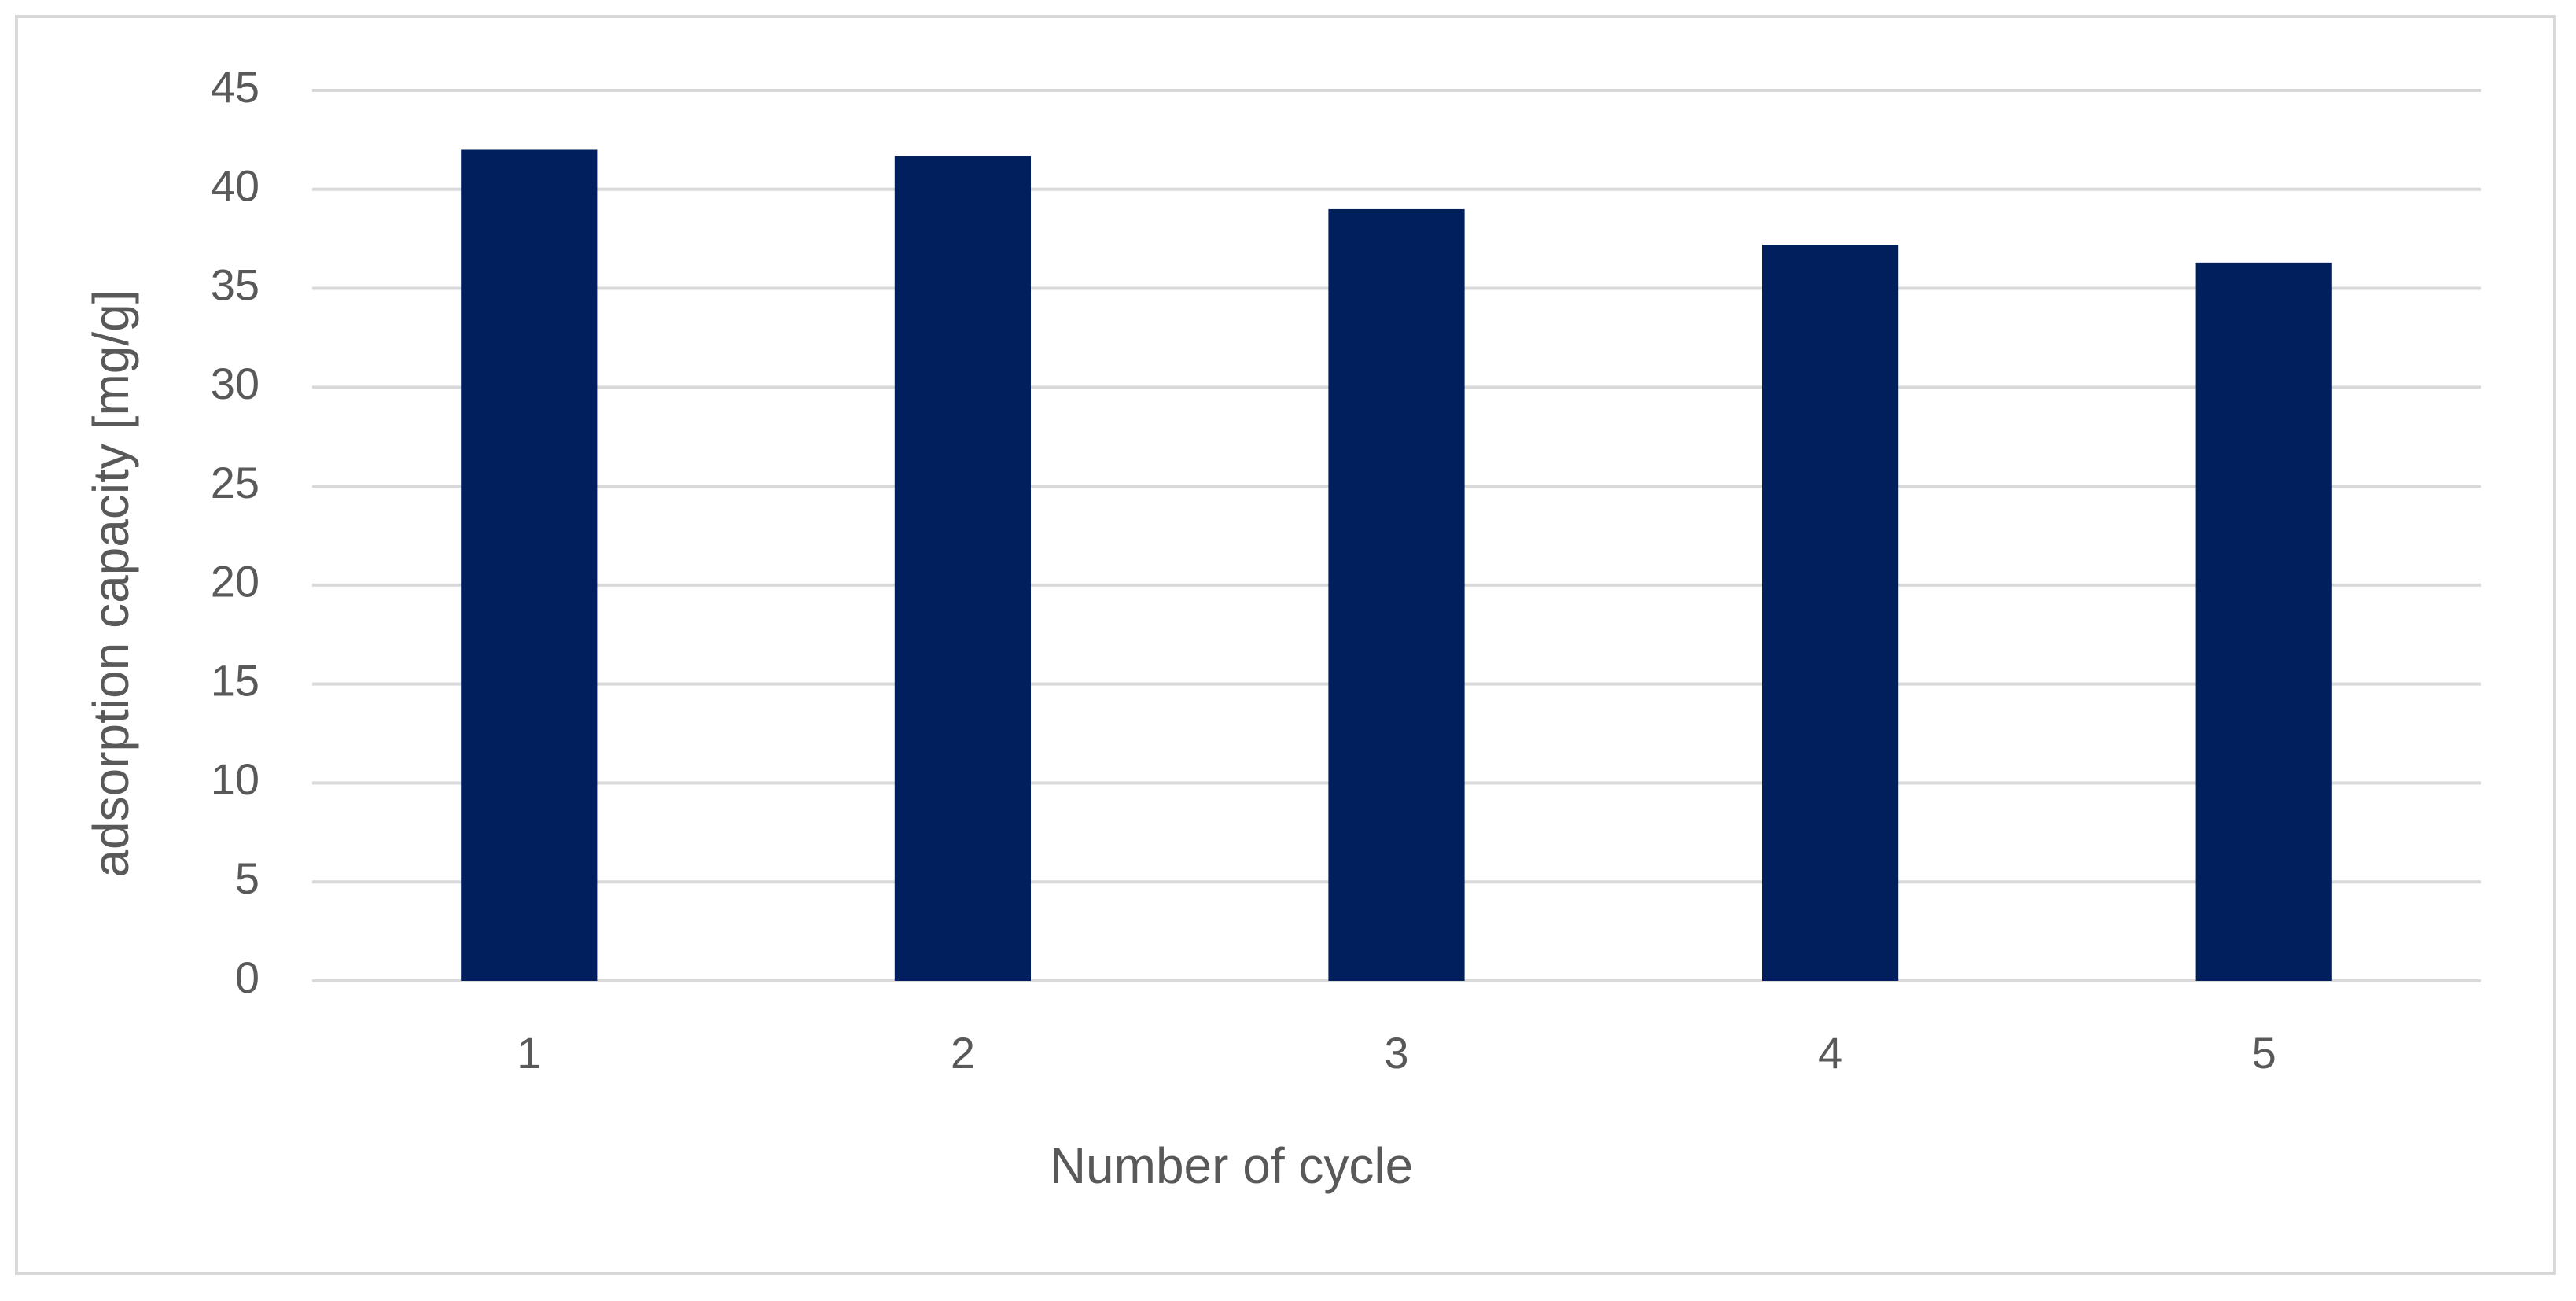 The width and height of the screenshot is (2576, 1301). Describe the element at coordinates (247, 977) in the screenshot. I see `y-tick-label: 0` at that location.